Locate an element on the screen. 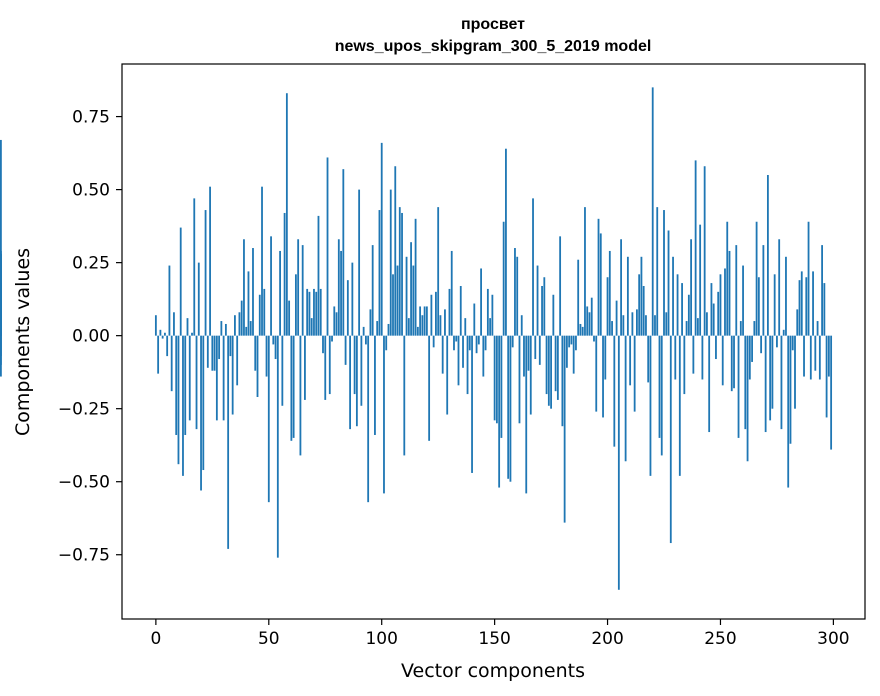 The height and width of the screenshot is (696, 880). y-tick-label: −0.25 is located at coordinates (84, 410).